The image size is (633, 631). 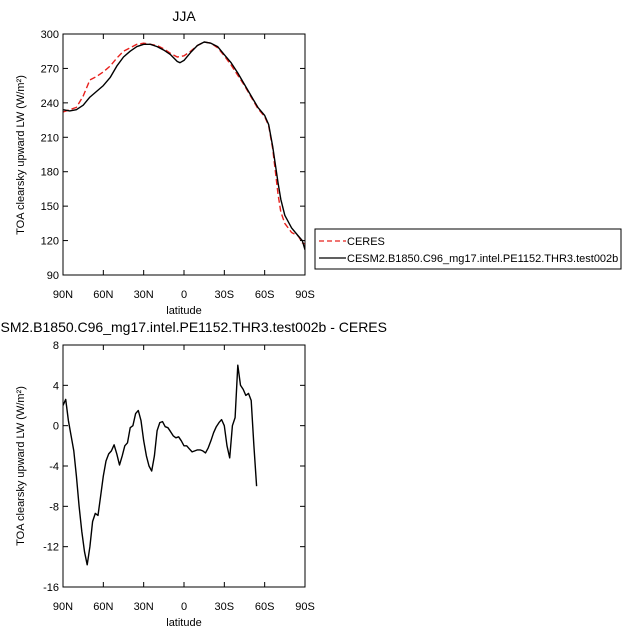 What do you see at coordinates (184, 143) in the screenshot?
I see `series-line-ceres` at bounding box center [184, 143].